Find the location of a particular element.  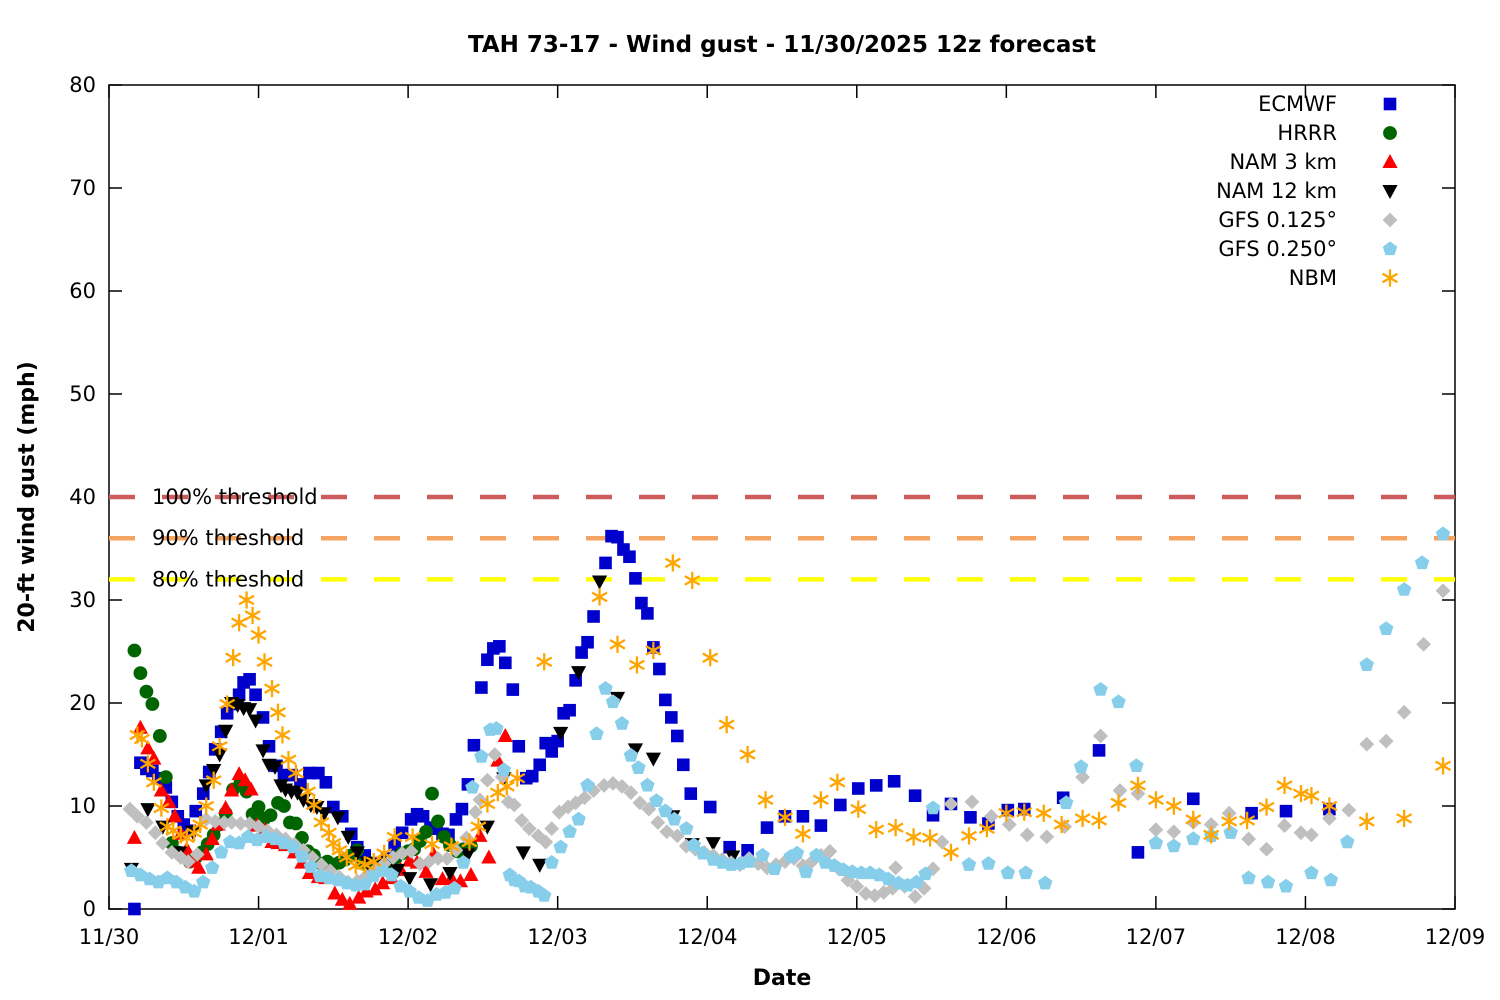

threshold-label: 100% threshold is located at coordinates (235, 497).